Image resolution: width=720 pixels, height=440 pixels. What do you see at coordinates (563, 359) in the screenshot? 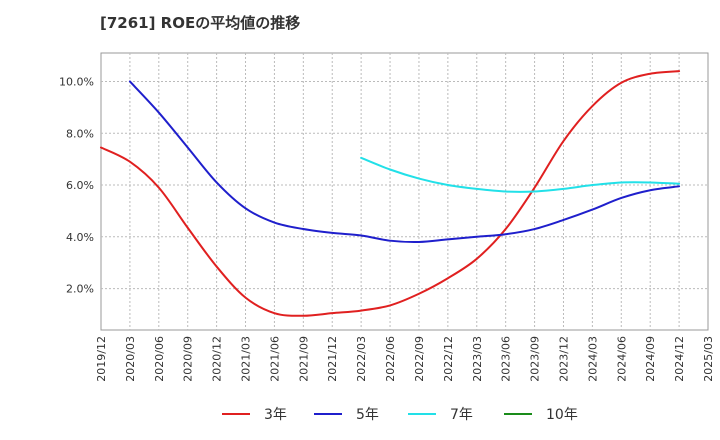
I see `x-tick-label: 2023/12` at bounding box center [563, 359].